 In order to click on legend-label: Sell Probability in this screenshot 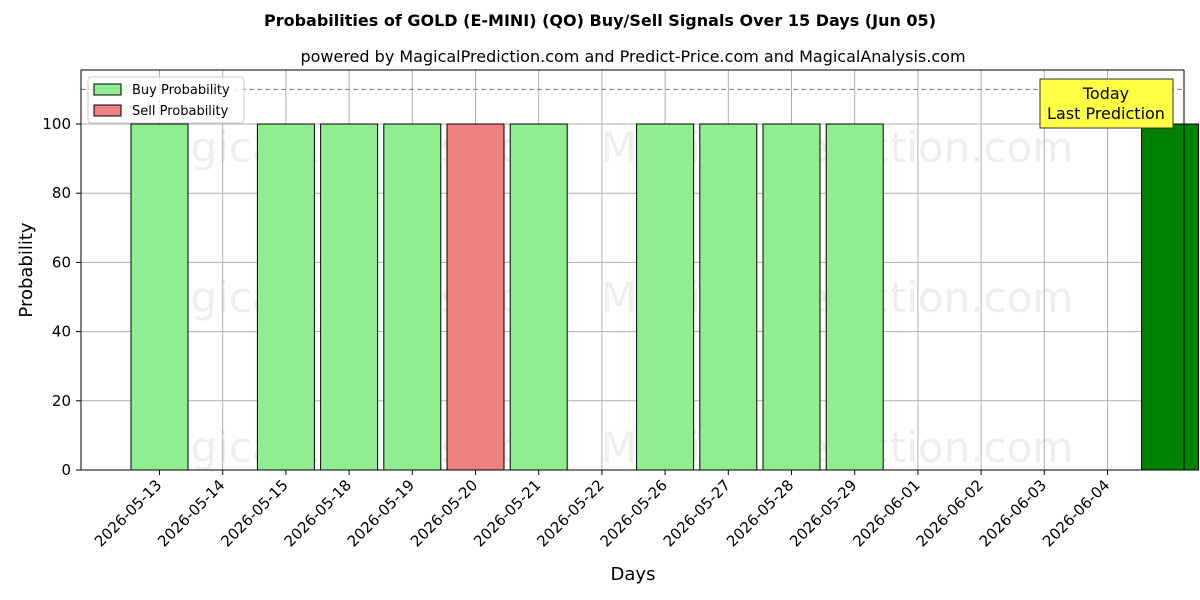, I will do `click(180, 111)`.